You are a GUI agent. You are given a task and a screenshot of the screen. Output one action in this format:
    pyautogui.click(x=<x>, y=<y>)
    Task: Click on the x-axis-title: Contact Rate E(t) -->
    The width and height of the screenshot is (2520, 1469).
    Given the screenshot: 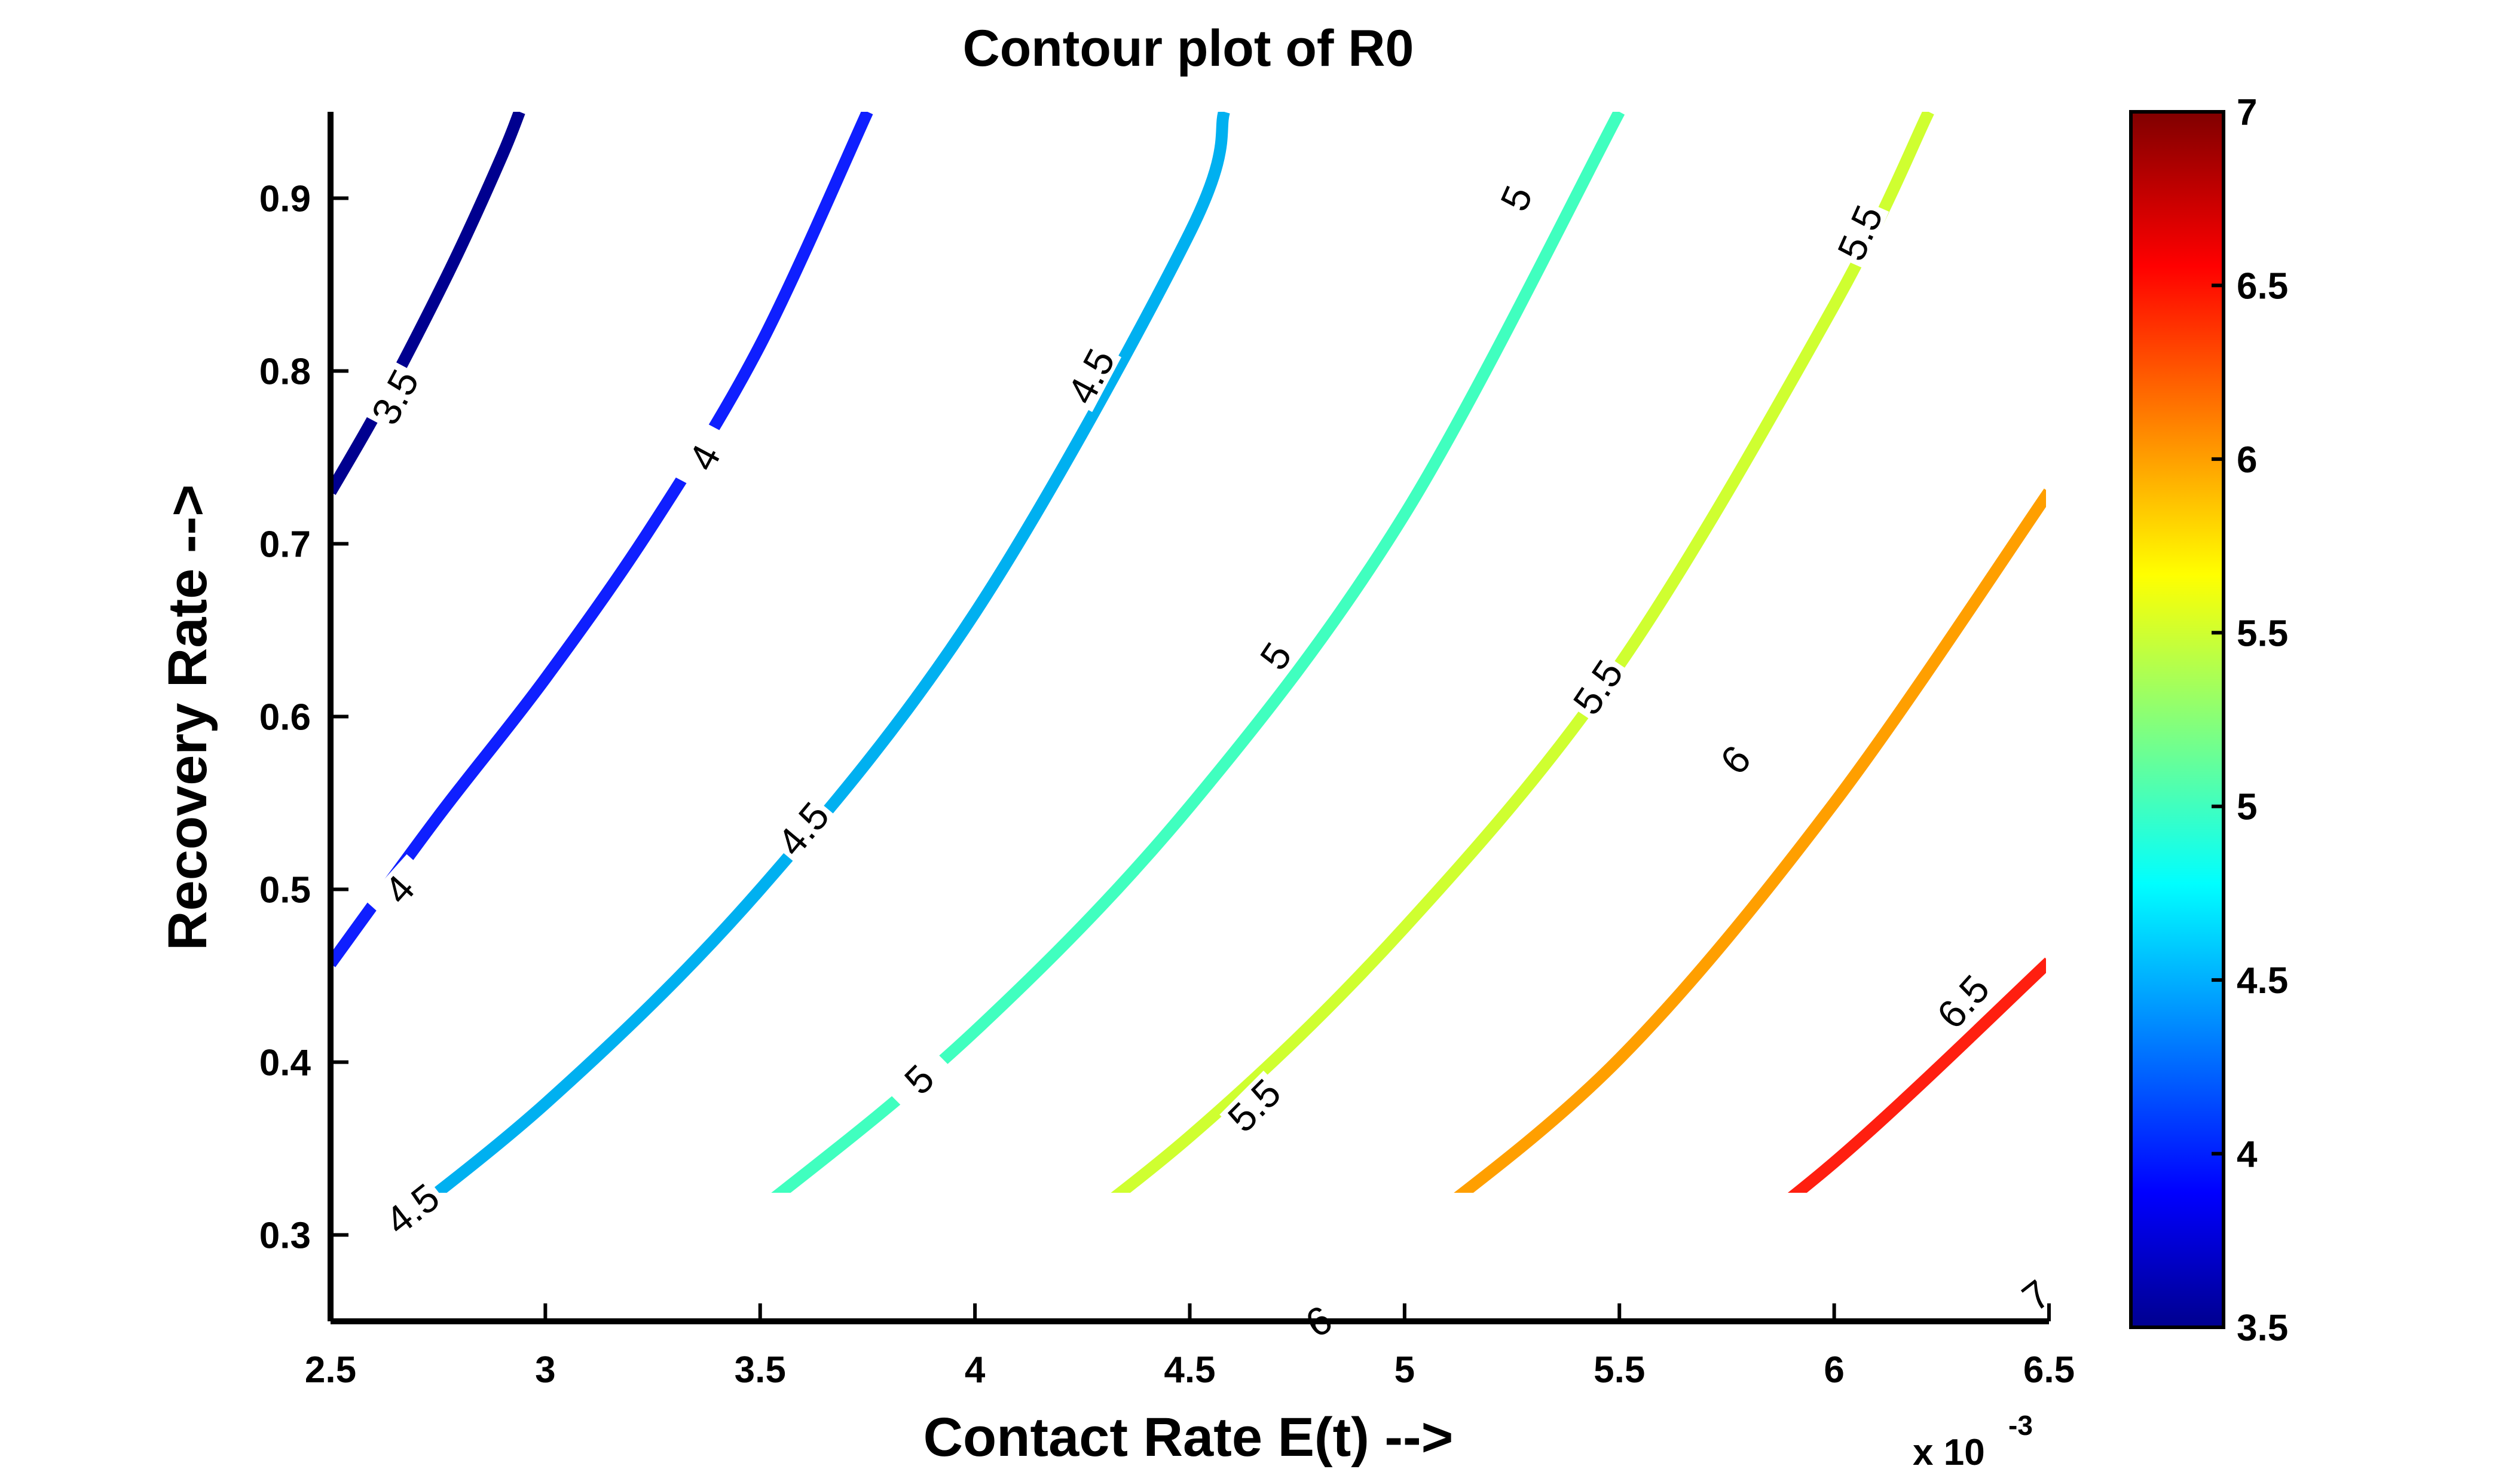 What is the action you would take?
    pyautogui.click(x=1189, y=1437)
    